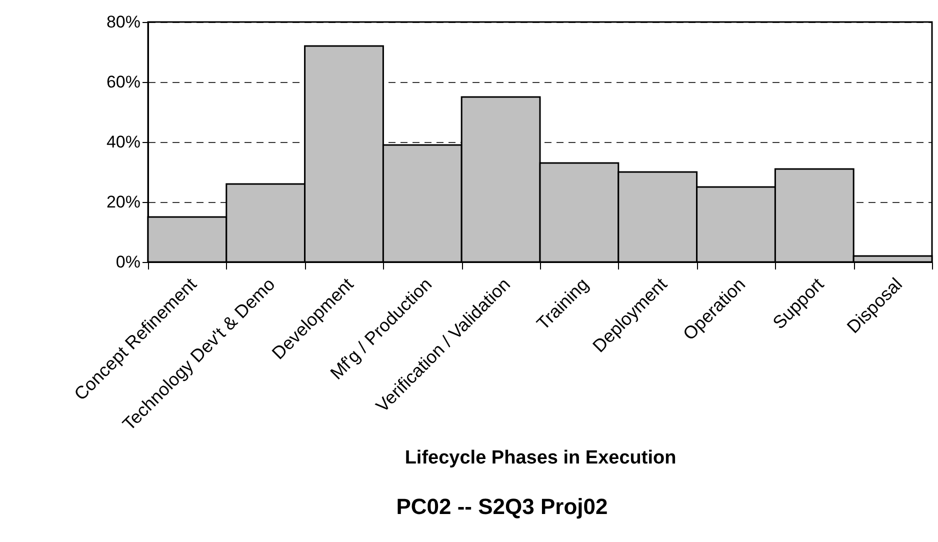  I want to click on y-tick-label: 0%, so click(128, 262).